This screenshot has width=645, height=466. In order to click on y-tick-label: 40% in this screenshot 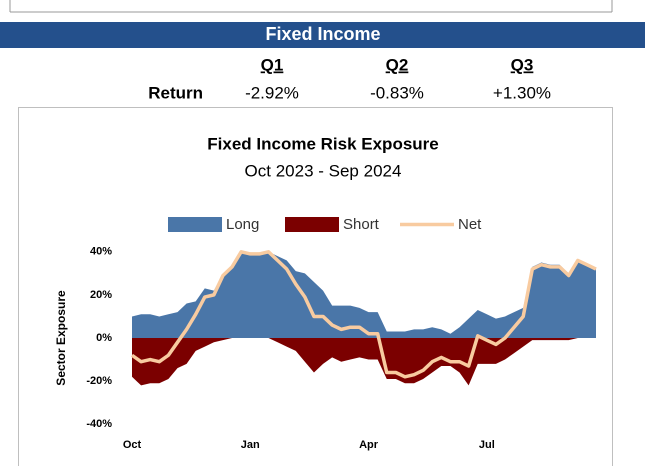, I will do `click(101, 252)`.